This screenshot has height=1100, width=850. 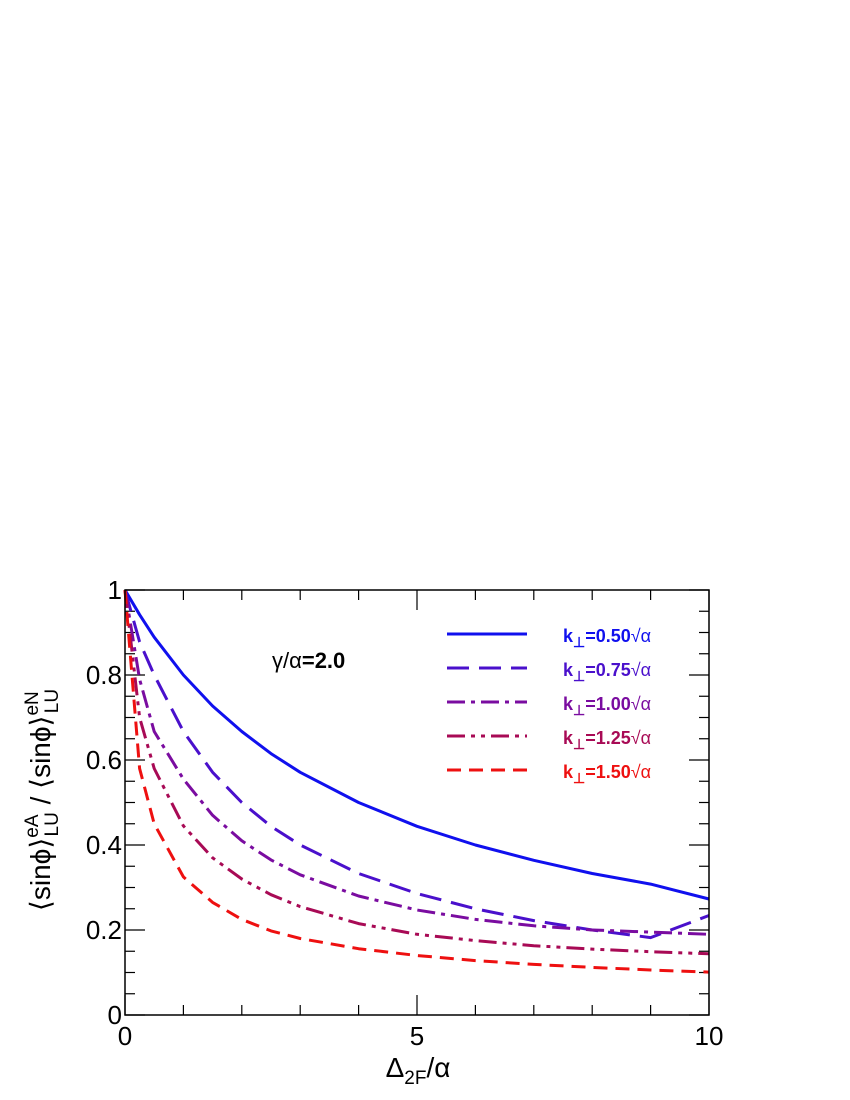 I want to click on y-tick-label: 0, so click(x=115, y=1015).